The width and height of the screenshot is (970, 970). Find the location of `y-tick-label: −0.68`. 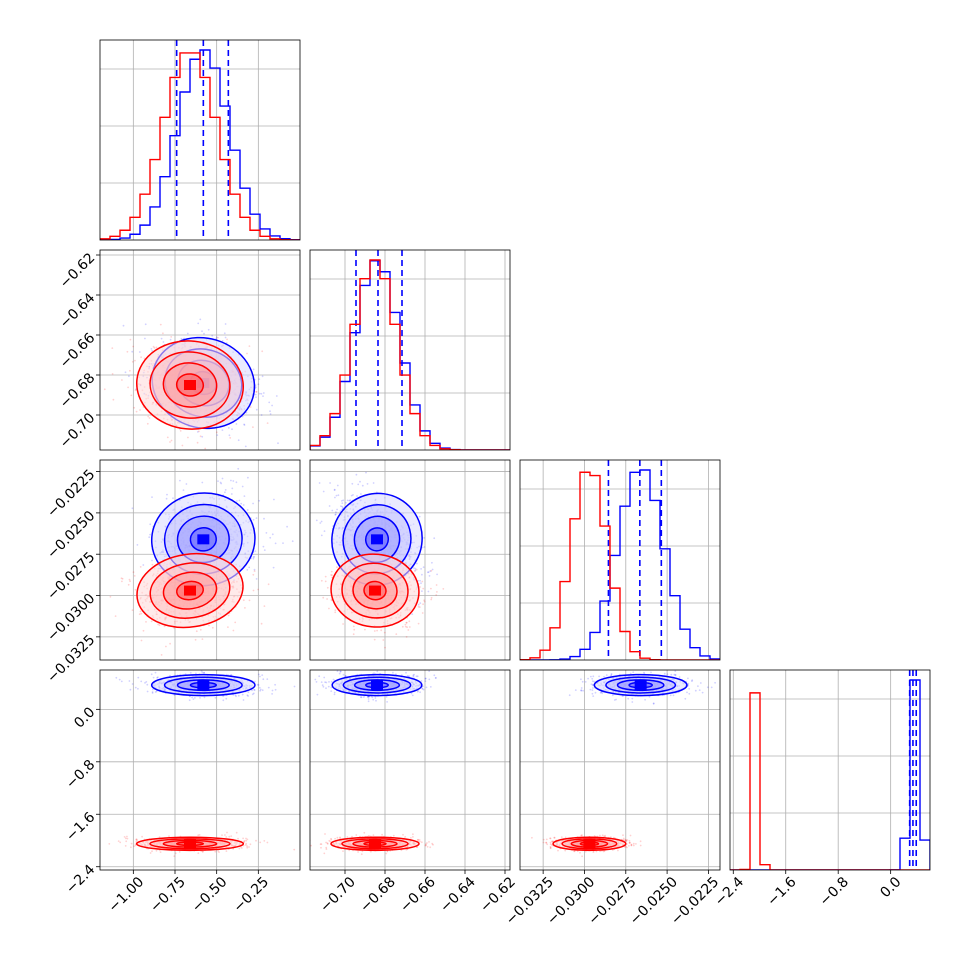

y-tick-label: −0.68 is located at coordinates (78, 391).